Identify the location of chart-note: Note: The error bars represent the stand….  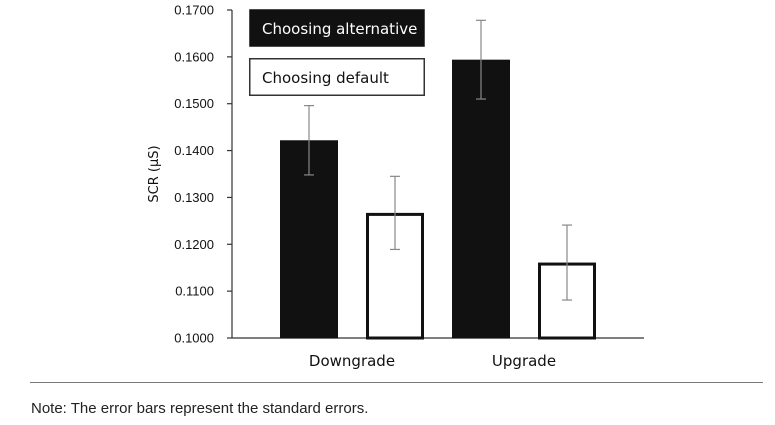
(200, 408).